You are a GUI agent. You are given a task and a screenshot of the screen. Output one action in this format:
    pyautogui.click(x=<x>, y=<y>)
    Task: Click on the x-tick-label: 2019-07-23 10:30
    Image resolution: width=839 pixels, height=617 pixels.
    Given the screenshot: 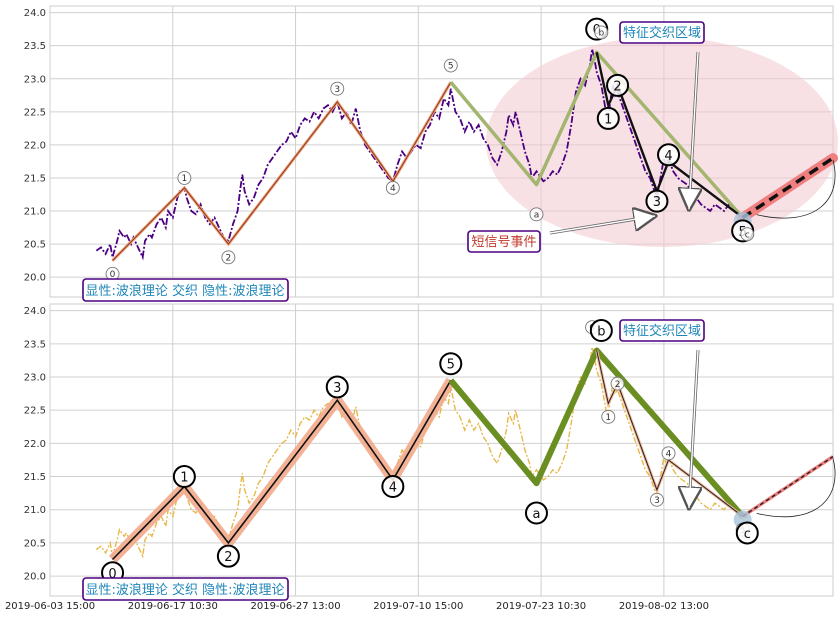 What is the action you would take?
    pyautogui.click(x=541, y=606)
    